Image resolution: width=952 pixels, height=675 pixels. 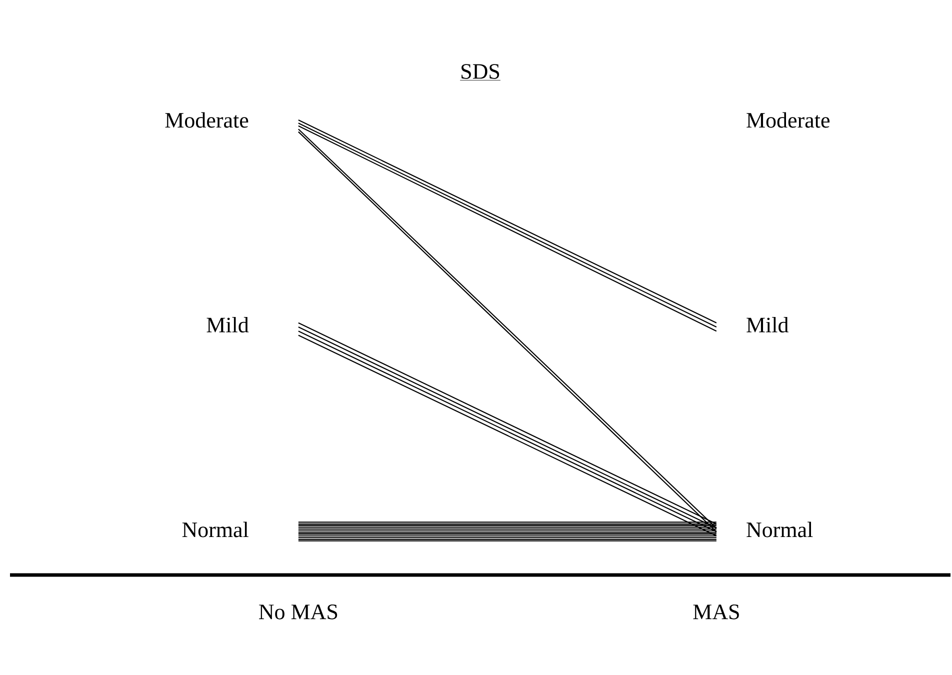 What do you see at coordinates (481, 71) in the screenshot?
I see `chart-title: SDS` at bounding box center [481, 71].